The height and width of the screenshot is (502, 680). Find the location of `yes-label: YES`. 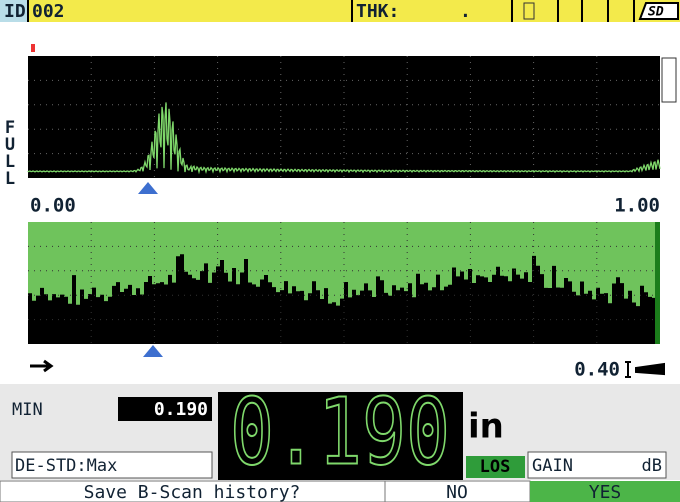

yes-label: YES is located at coordinates (605, 492).